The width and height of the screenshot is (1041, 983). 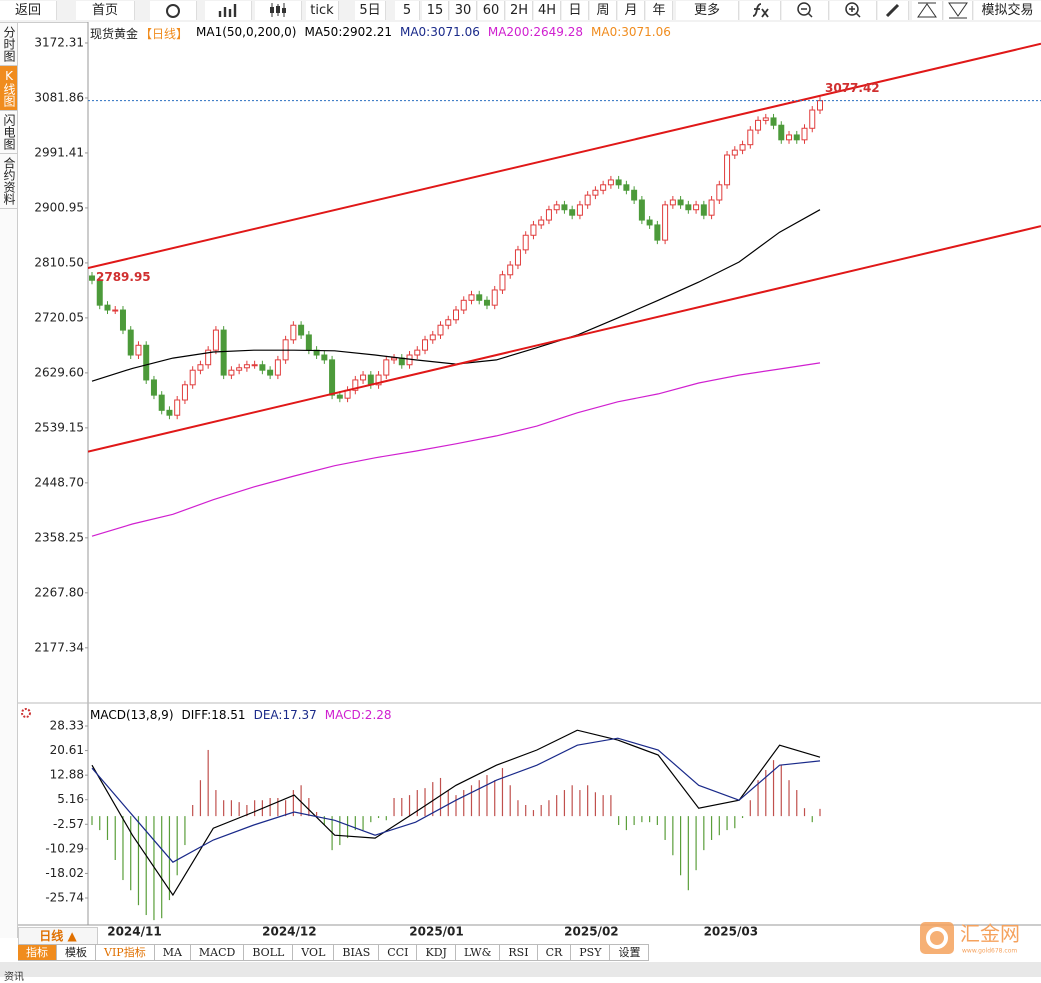 I want to click on period-button: 年, so click(x=659, y=10).